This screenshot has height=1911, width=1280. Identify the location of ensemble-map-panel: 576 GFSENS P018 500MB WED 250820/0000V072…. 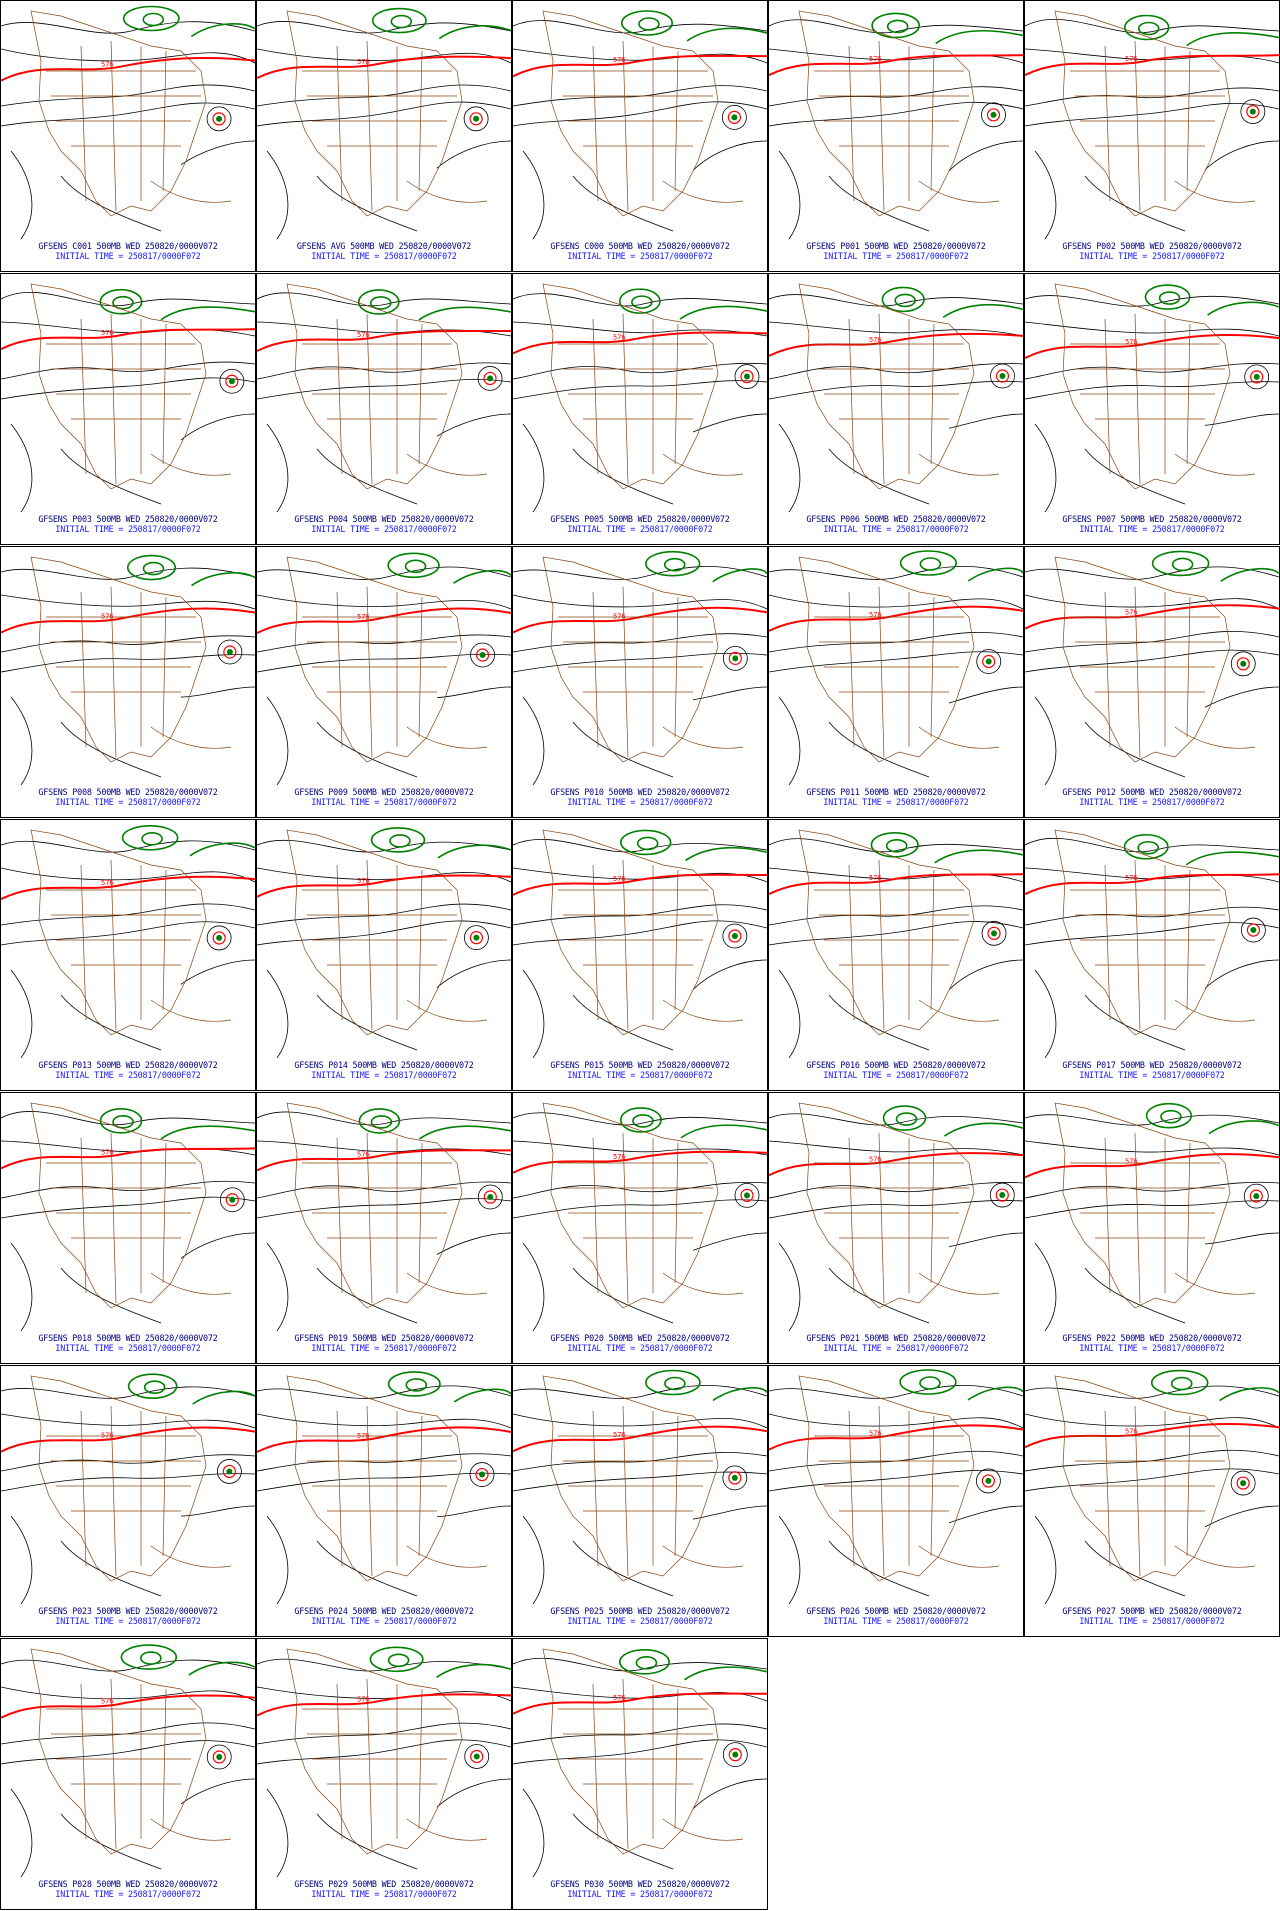
(128, 1228).